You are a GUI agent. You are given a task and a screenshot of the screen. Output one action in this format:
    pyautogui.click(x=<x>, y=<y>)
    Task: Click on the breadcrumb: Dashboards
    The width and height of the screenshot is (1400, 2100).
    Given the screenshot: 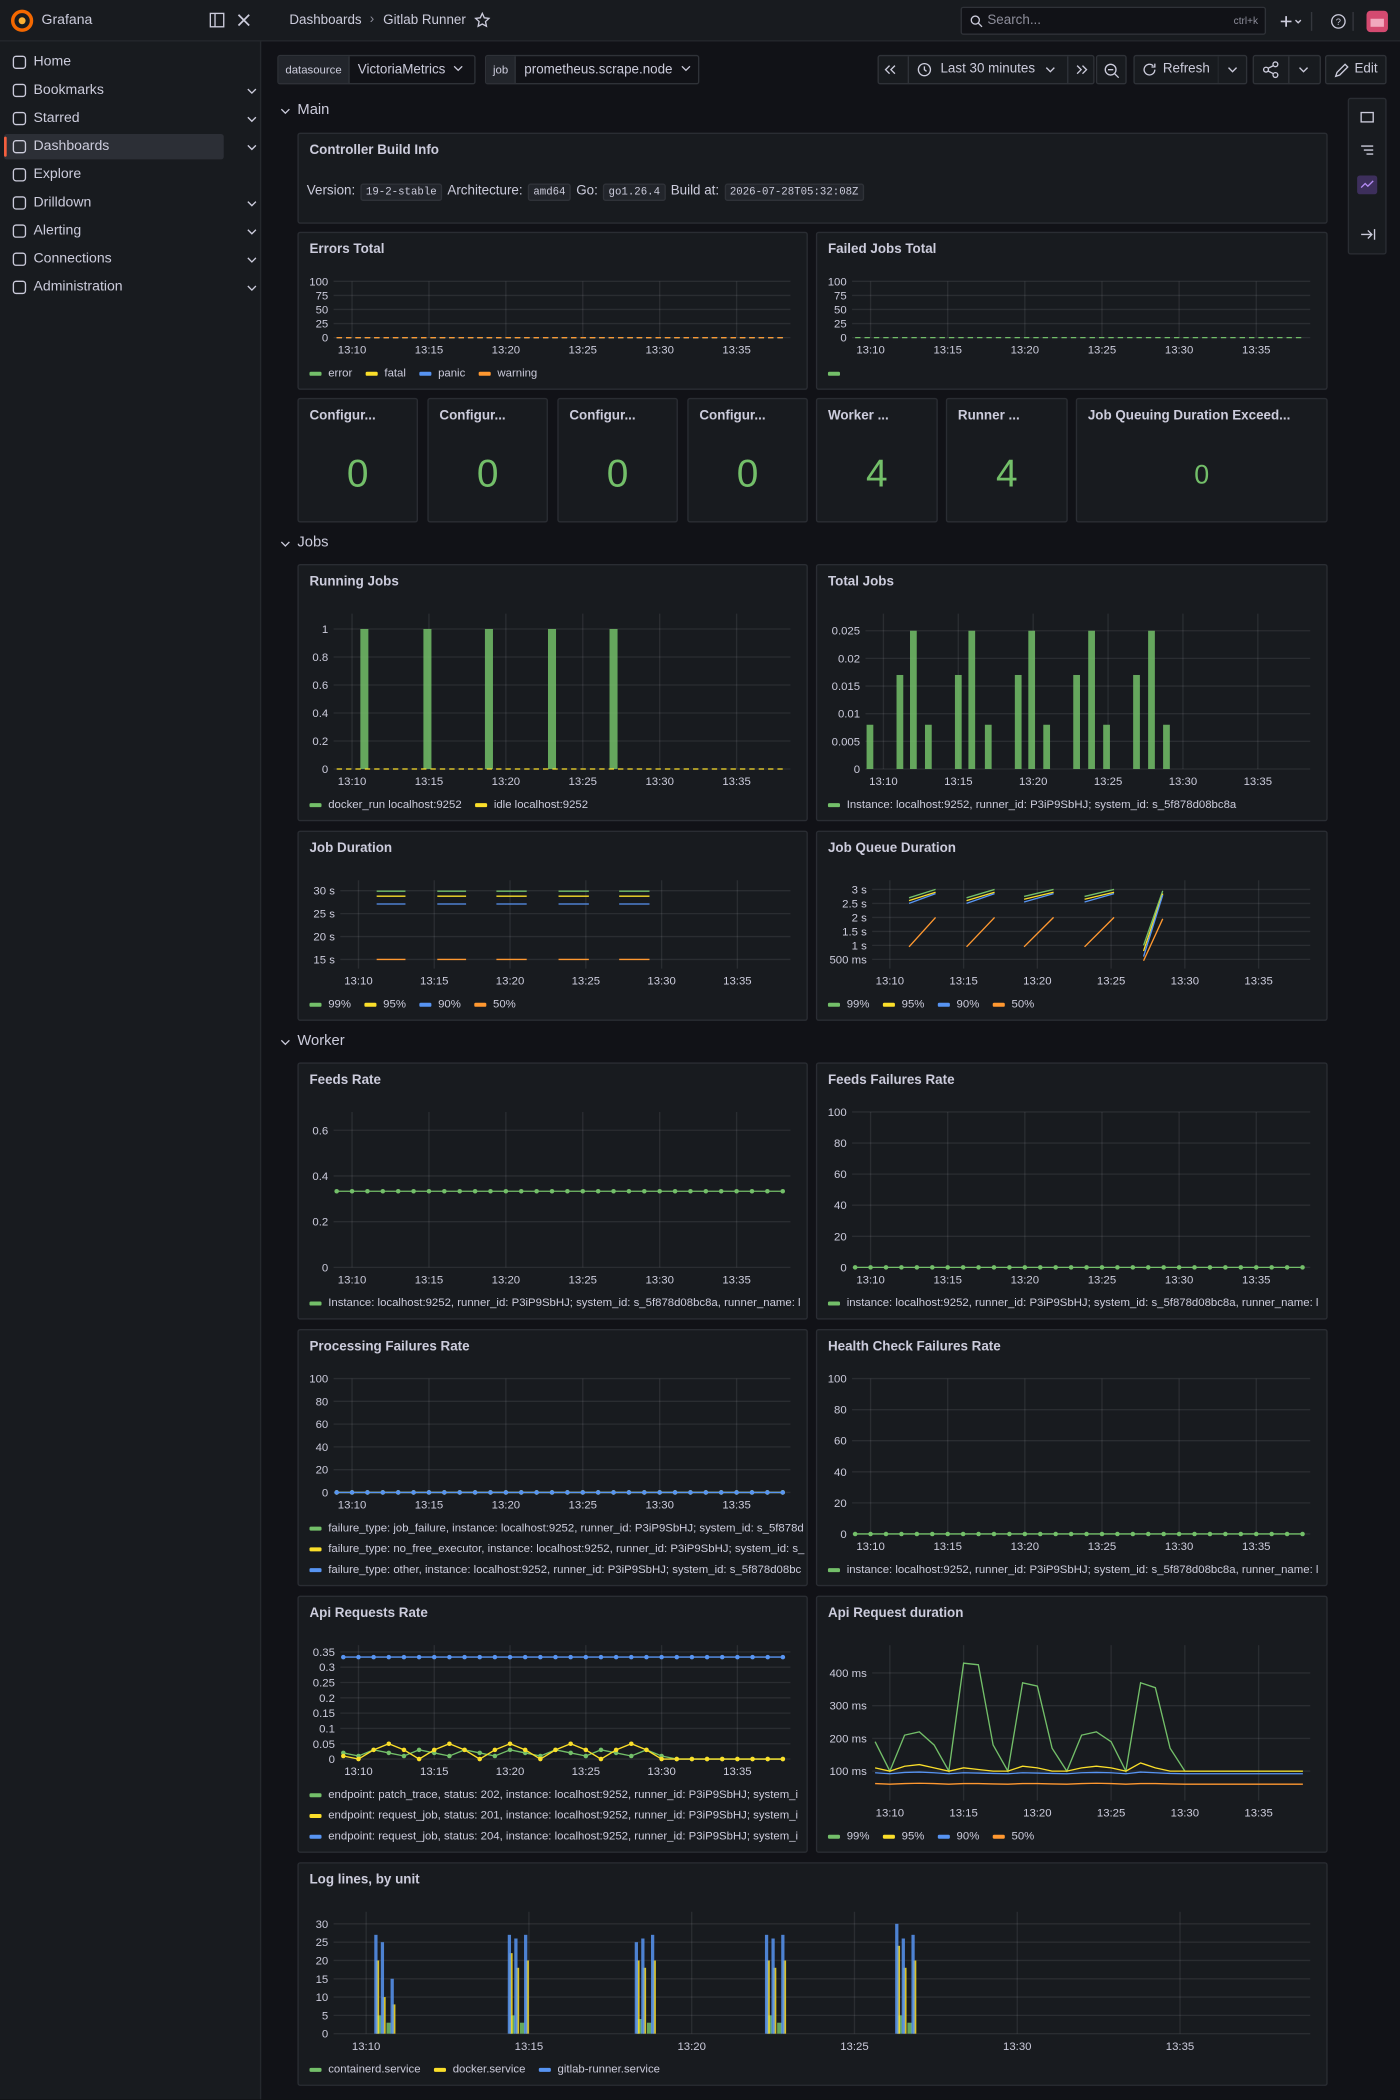 What is the action you would take?
    pyautogui.click(x=325, y=21)
    